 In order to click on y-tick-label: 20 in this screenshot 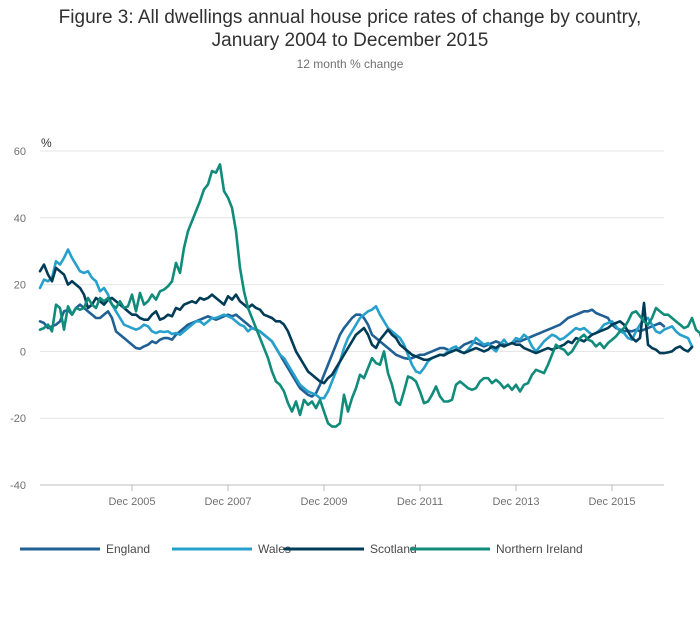, I will do `click(20, 286)`.